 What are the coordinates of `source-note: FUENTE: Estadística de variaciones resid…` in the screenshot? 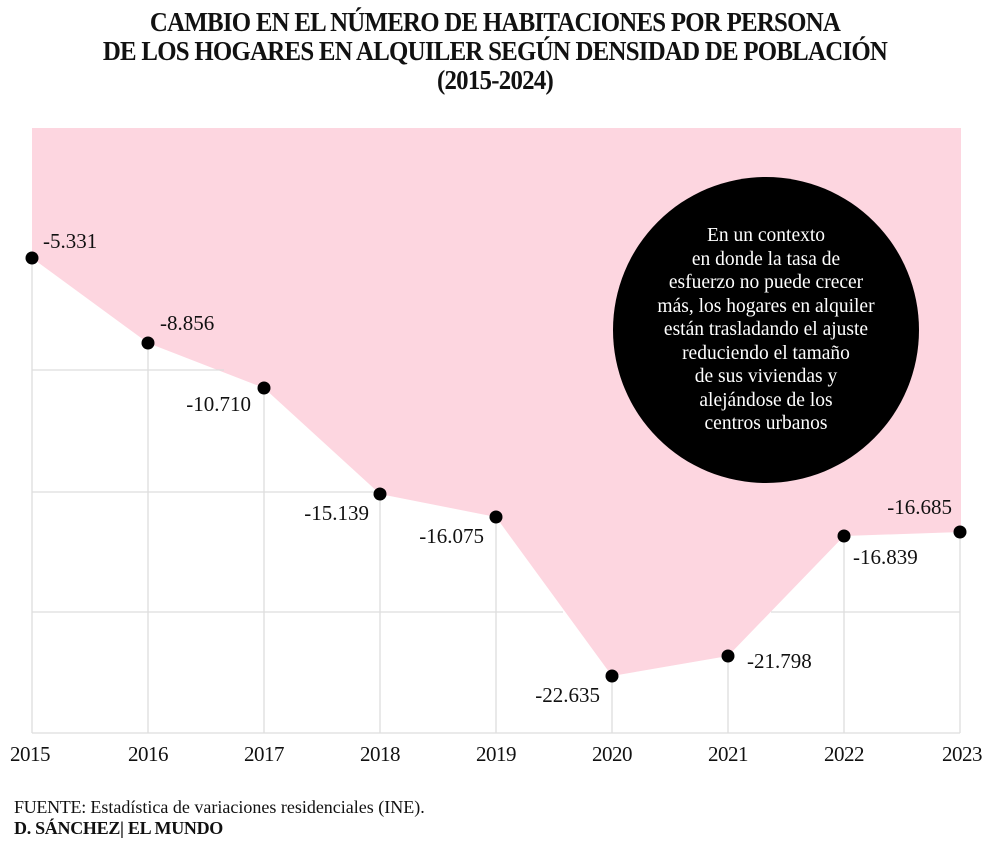 It's located at (219, 807).